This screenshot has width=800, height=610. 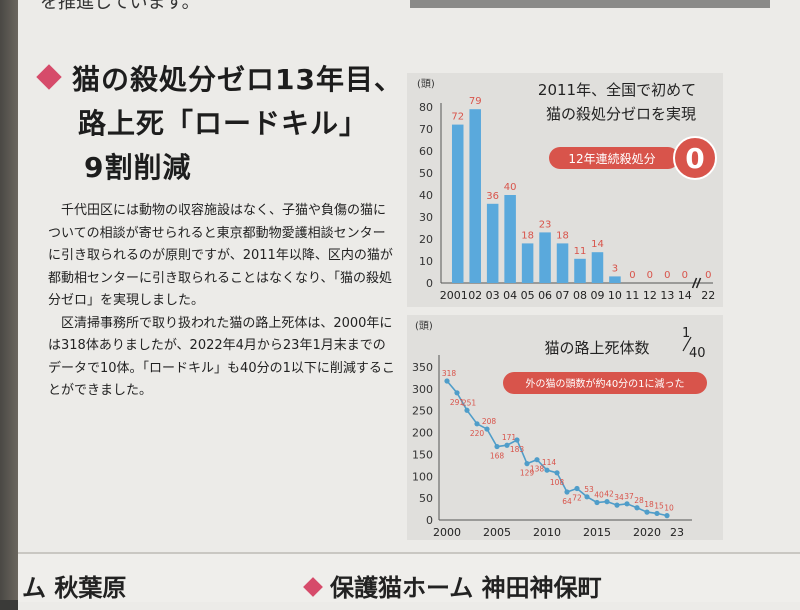 I want to click on chart2-title: 猫の路上死体数, so click(x=596, y=348).